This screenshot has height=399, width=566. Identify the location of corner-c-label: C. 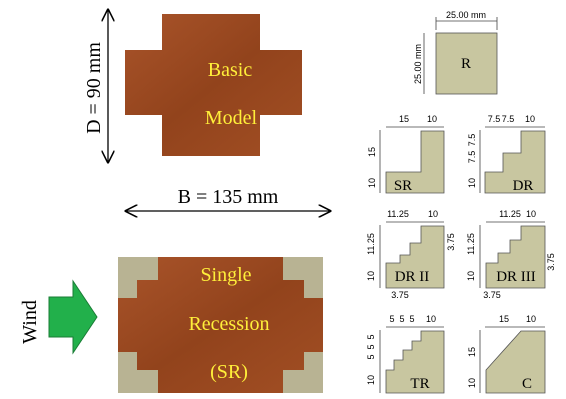
(527, 384).